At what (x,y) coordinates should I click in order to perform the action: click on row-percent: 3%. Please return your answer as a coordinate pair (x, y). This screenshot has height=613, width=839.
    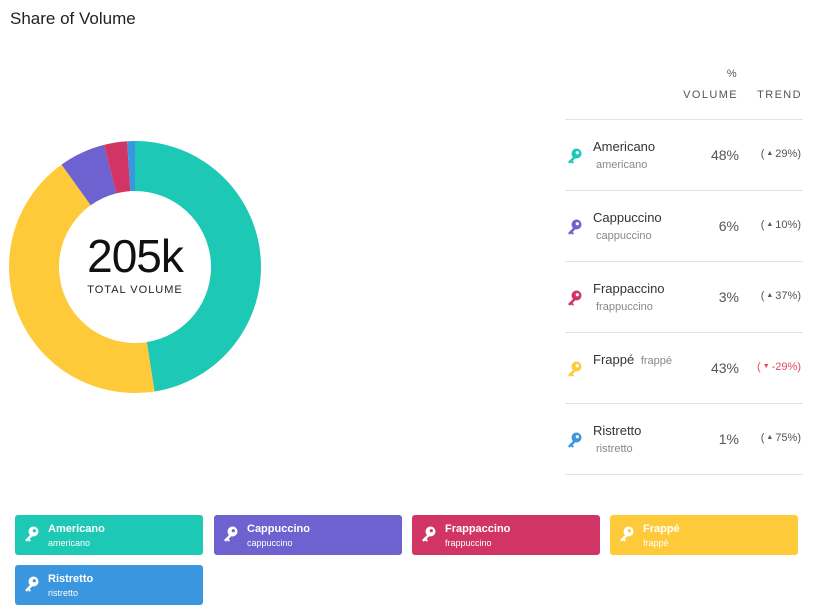
    Looking at the image, I should click on (728, 297).